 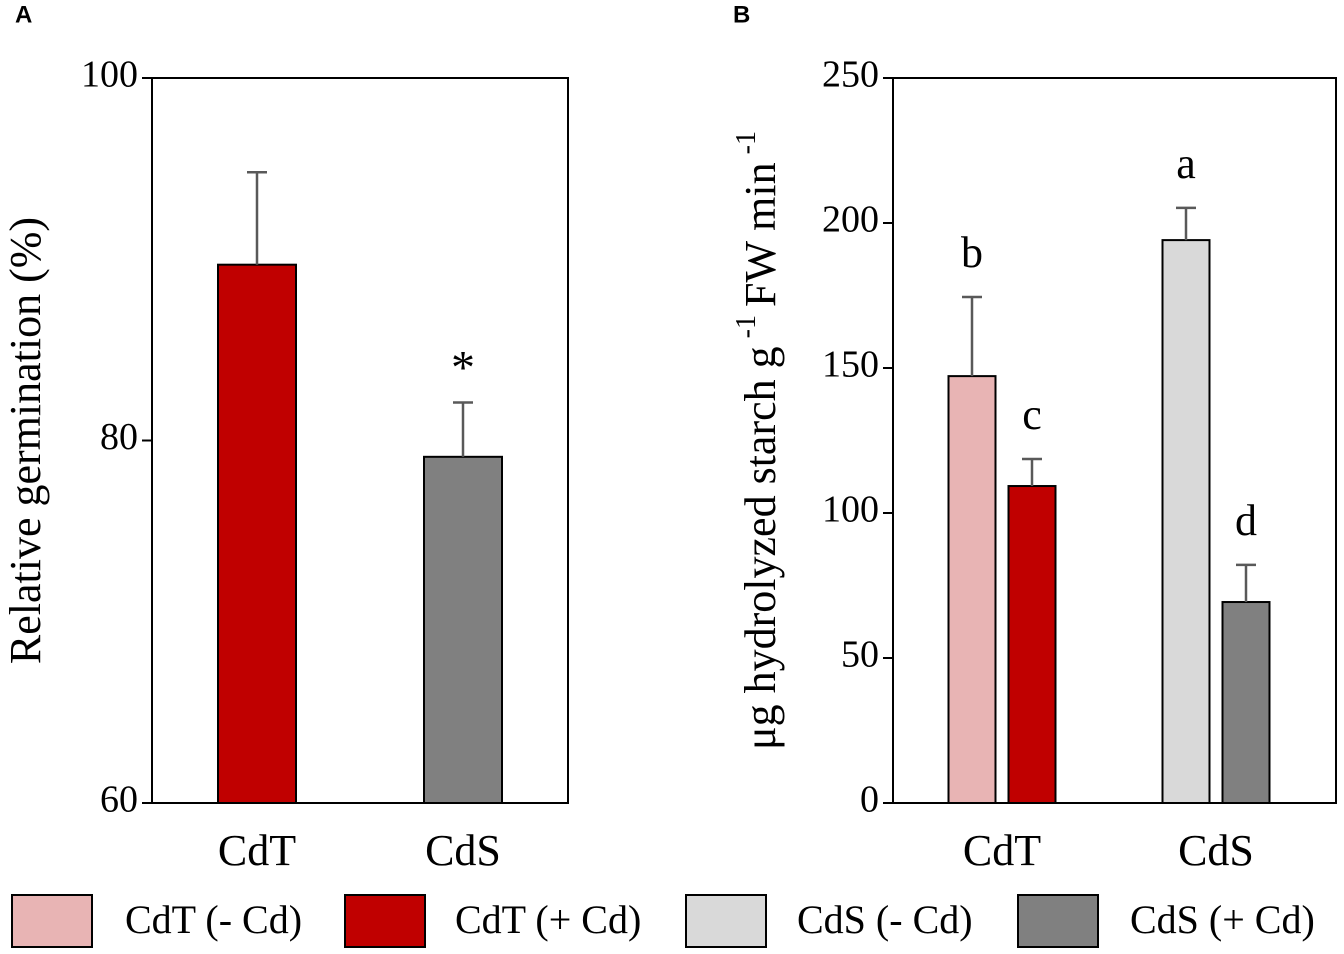 I want to click on label-part: μg hydrolyzed starch g, so click(x=760, y=548).